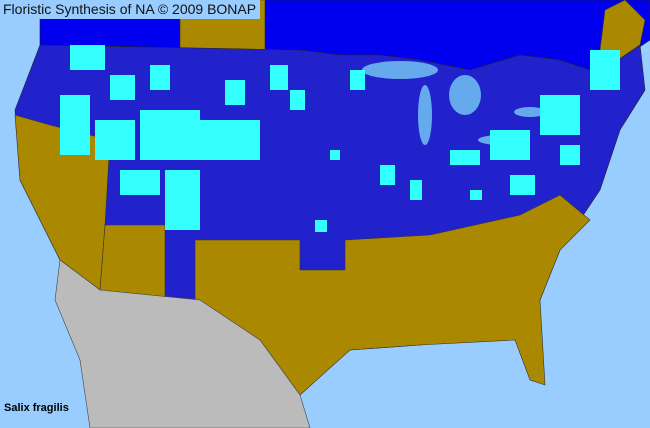 Image resolution: width=650 pixels, height=428 pixels. Describe the element at coordinates (530, 112) in the screenshot. I see `lake-ontario` at that location.